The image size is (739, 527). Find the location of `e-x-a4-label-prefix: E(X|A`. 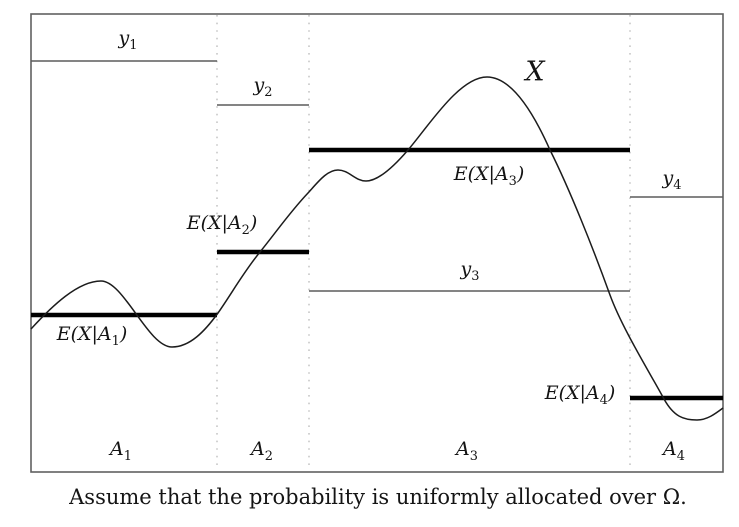

e-x-a4-label-prefix: E(X|A is located at coordinates (572, 393).